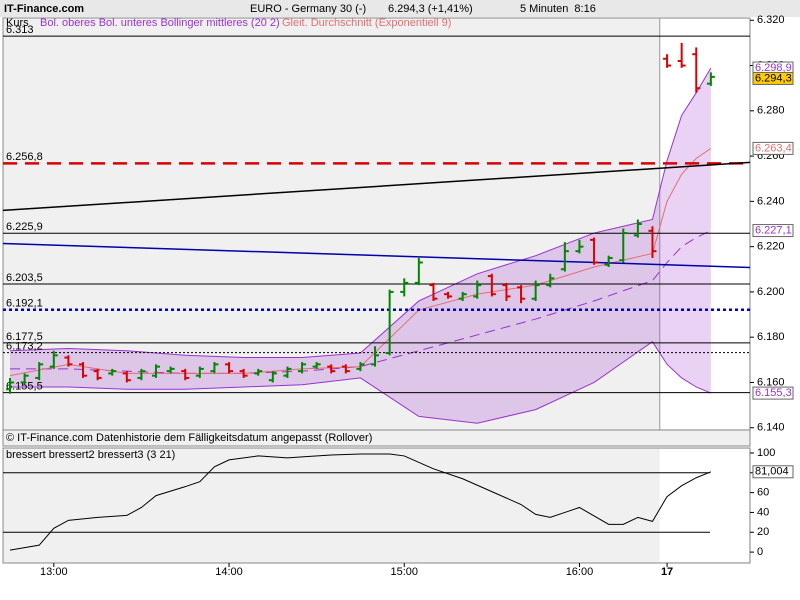 Image resolution: width=800 pixels, height=600 pixels. I want to click on x-tick-label: 13:00, so click(54, 572).